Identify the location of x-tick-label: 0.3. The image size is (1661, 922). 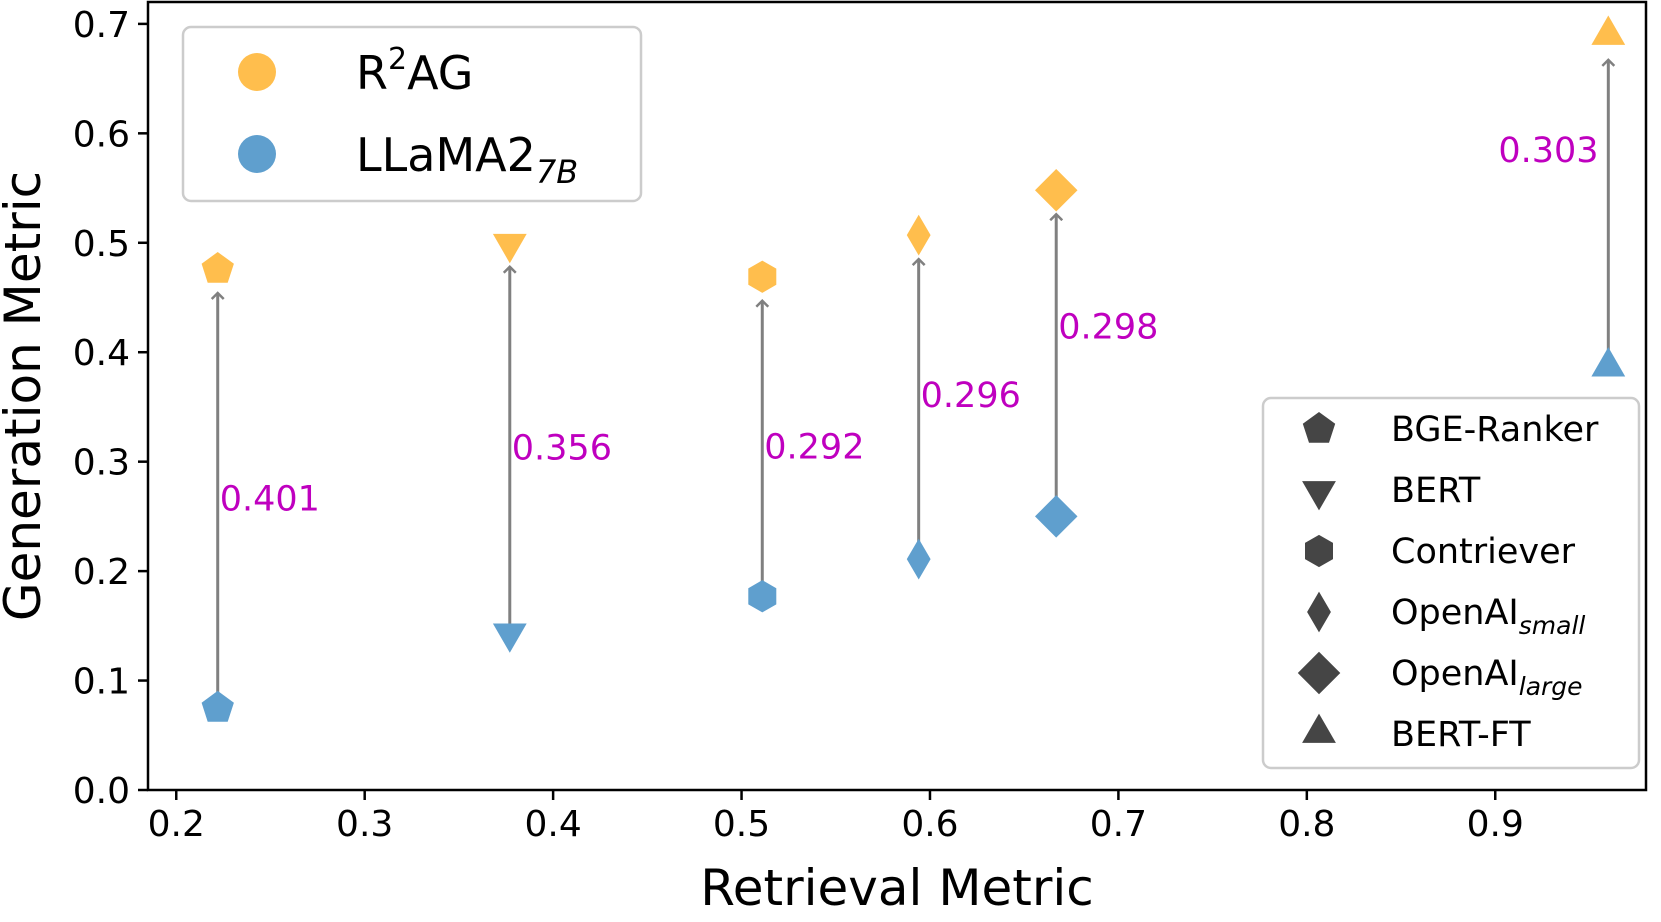
(364, 824).